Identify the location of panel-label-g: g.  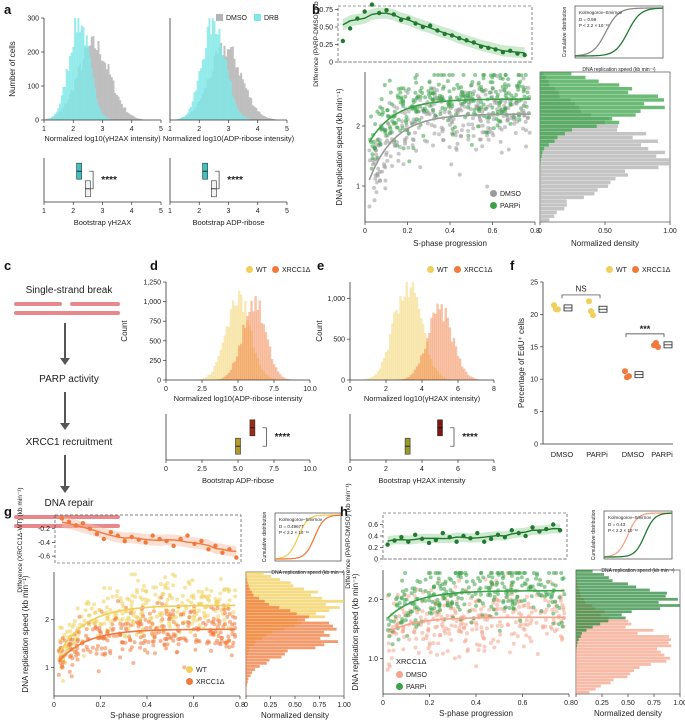
(8, 511).